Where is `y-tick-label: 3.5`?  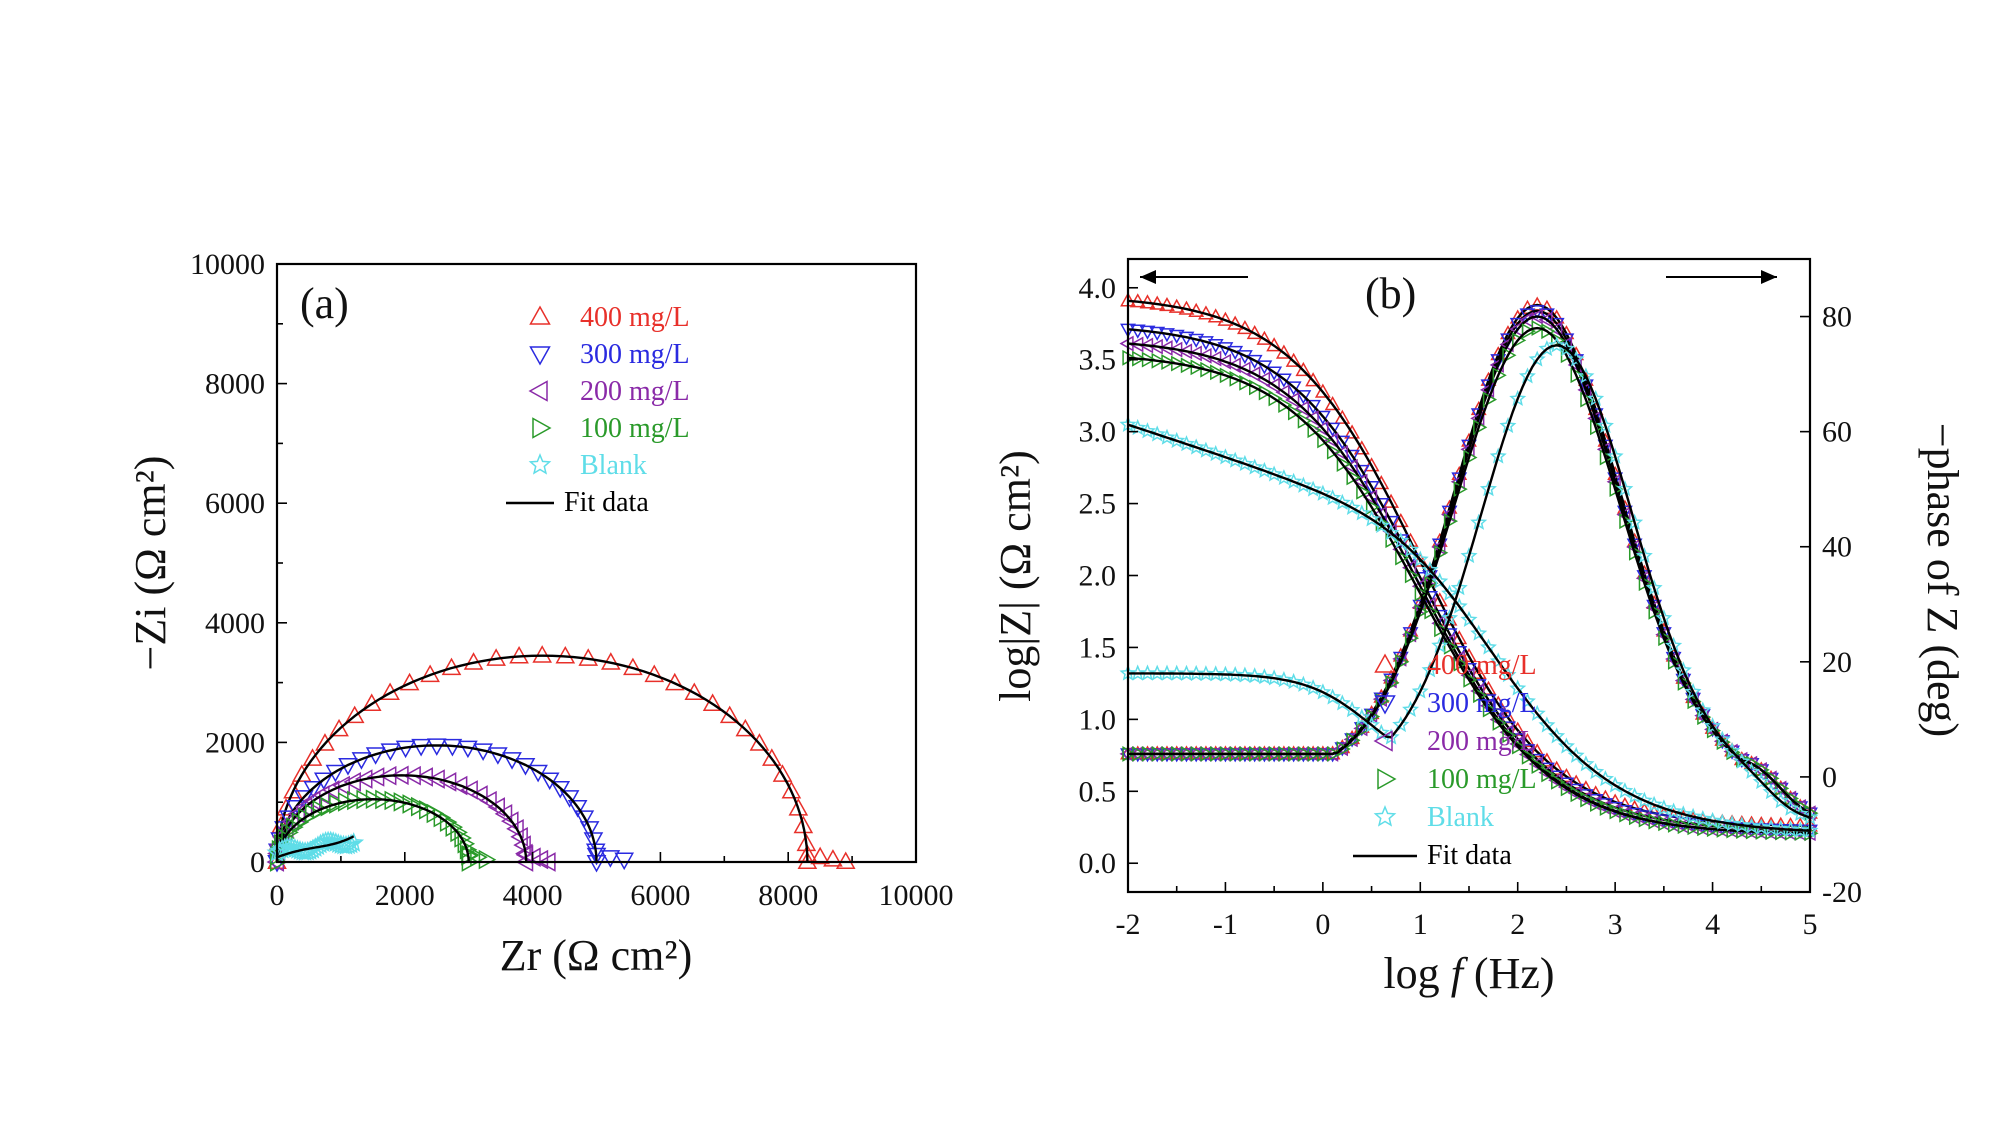
y-tick-label: 3.5 is located at coordinates (1098, 360).